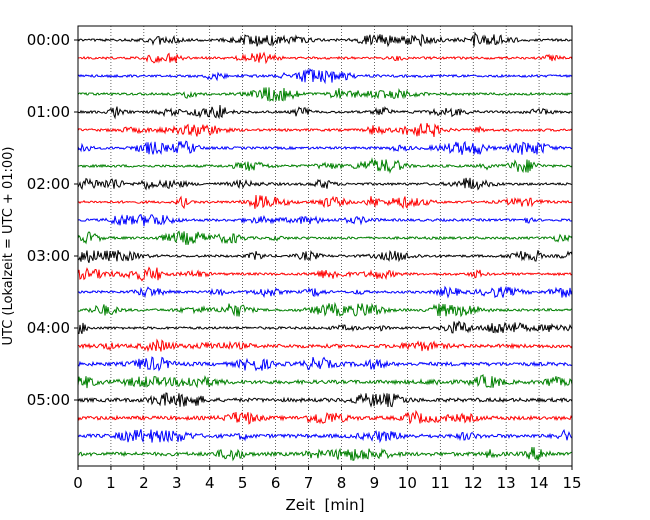  What do you see at coordinates (243, 483) in the screenshot?
I see `x-tick-label-5: 5` at bounding box center [243, 483].